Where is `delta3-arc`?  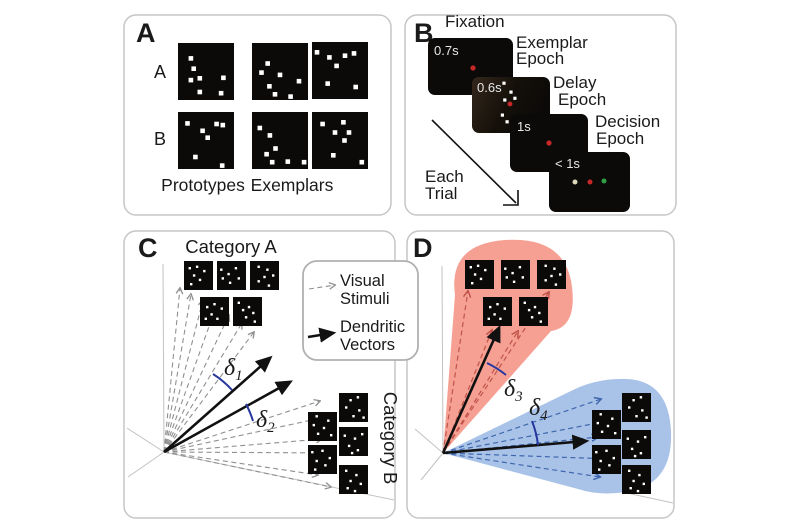
delta3-arc is located at coordinates (496, 369).